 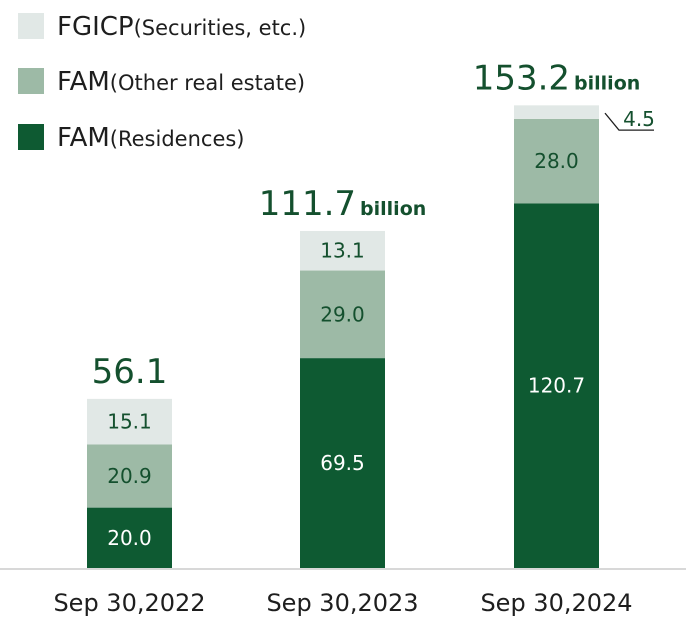 I want to click on legend-note: (Other real estate), so click(x=207, y=83).